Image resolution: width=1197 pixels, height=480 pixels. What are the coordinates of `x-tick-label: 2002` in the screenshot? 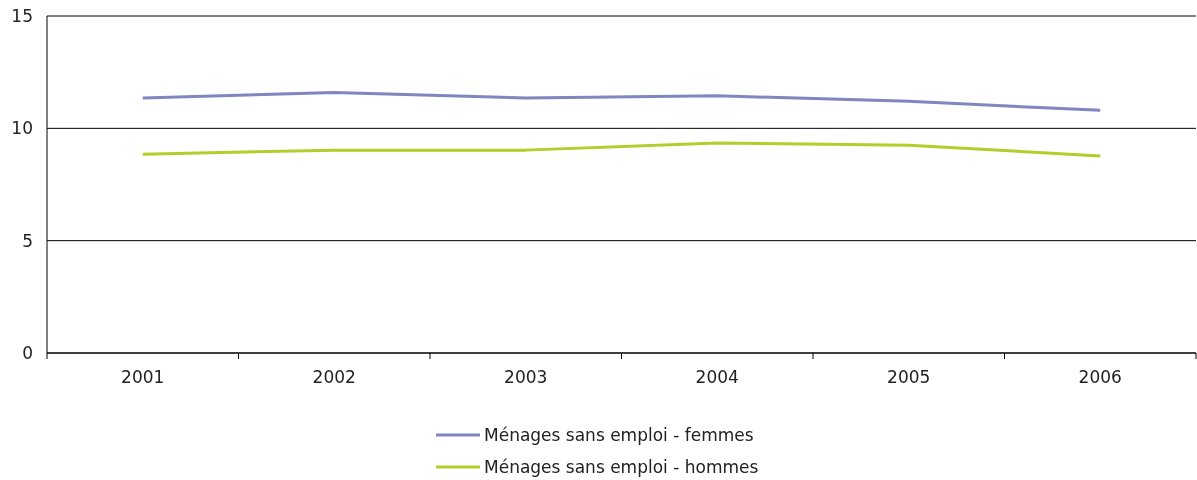 It's located at (334, 377).